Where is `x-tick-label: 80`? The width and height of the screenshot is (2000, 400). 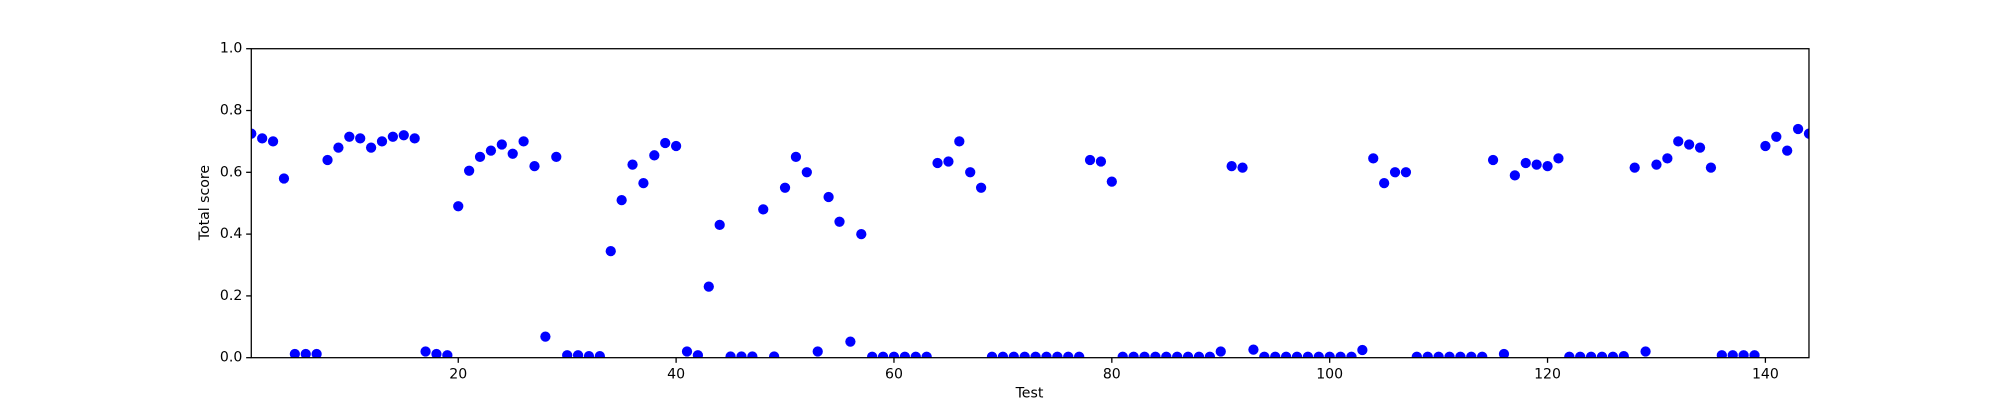
x-tick-label: 80 is located at coordinates (1112, 374).